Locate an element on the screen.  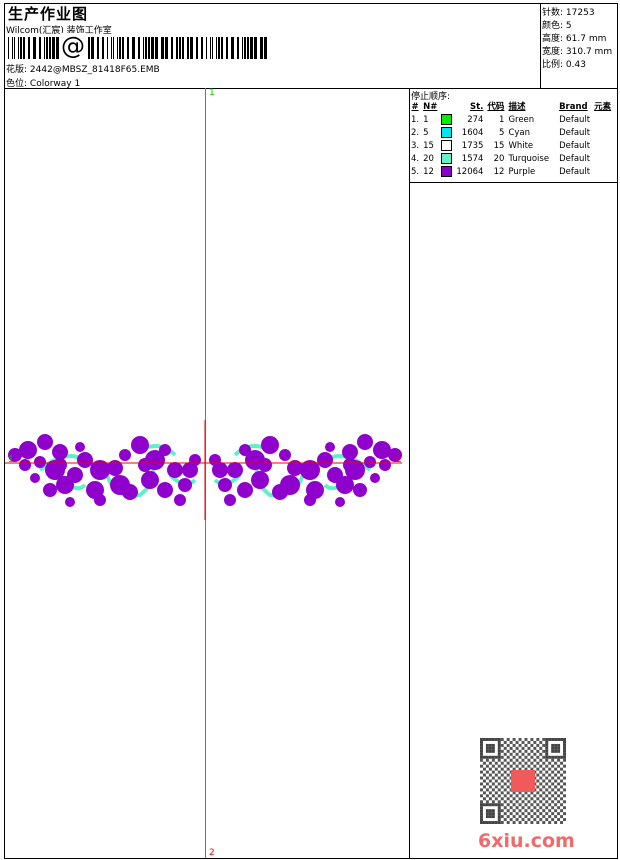
table-row: 2. 5 1604 5 Cyan Default is located at coordinates (511, 133).